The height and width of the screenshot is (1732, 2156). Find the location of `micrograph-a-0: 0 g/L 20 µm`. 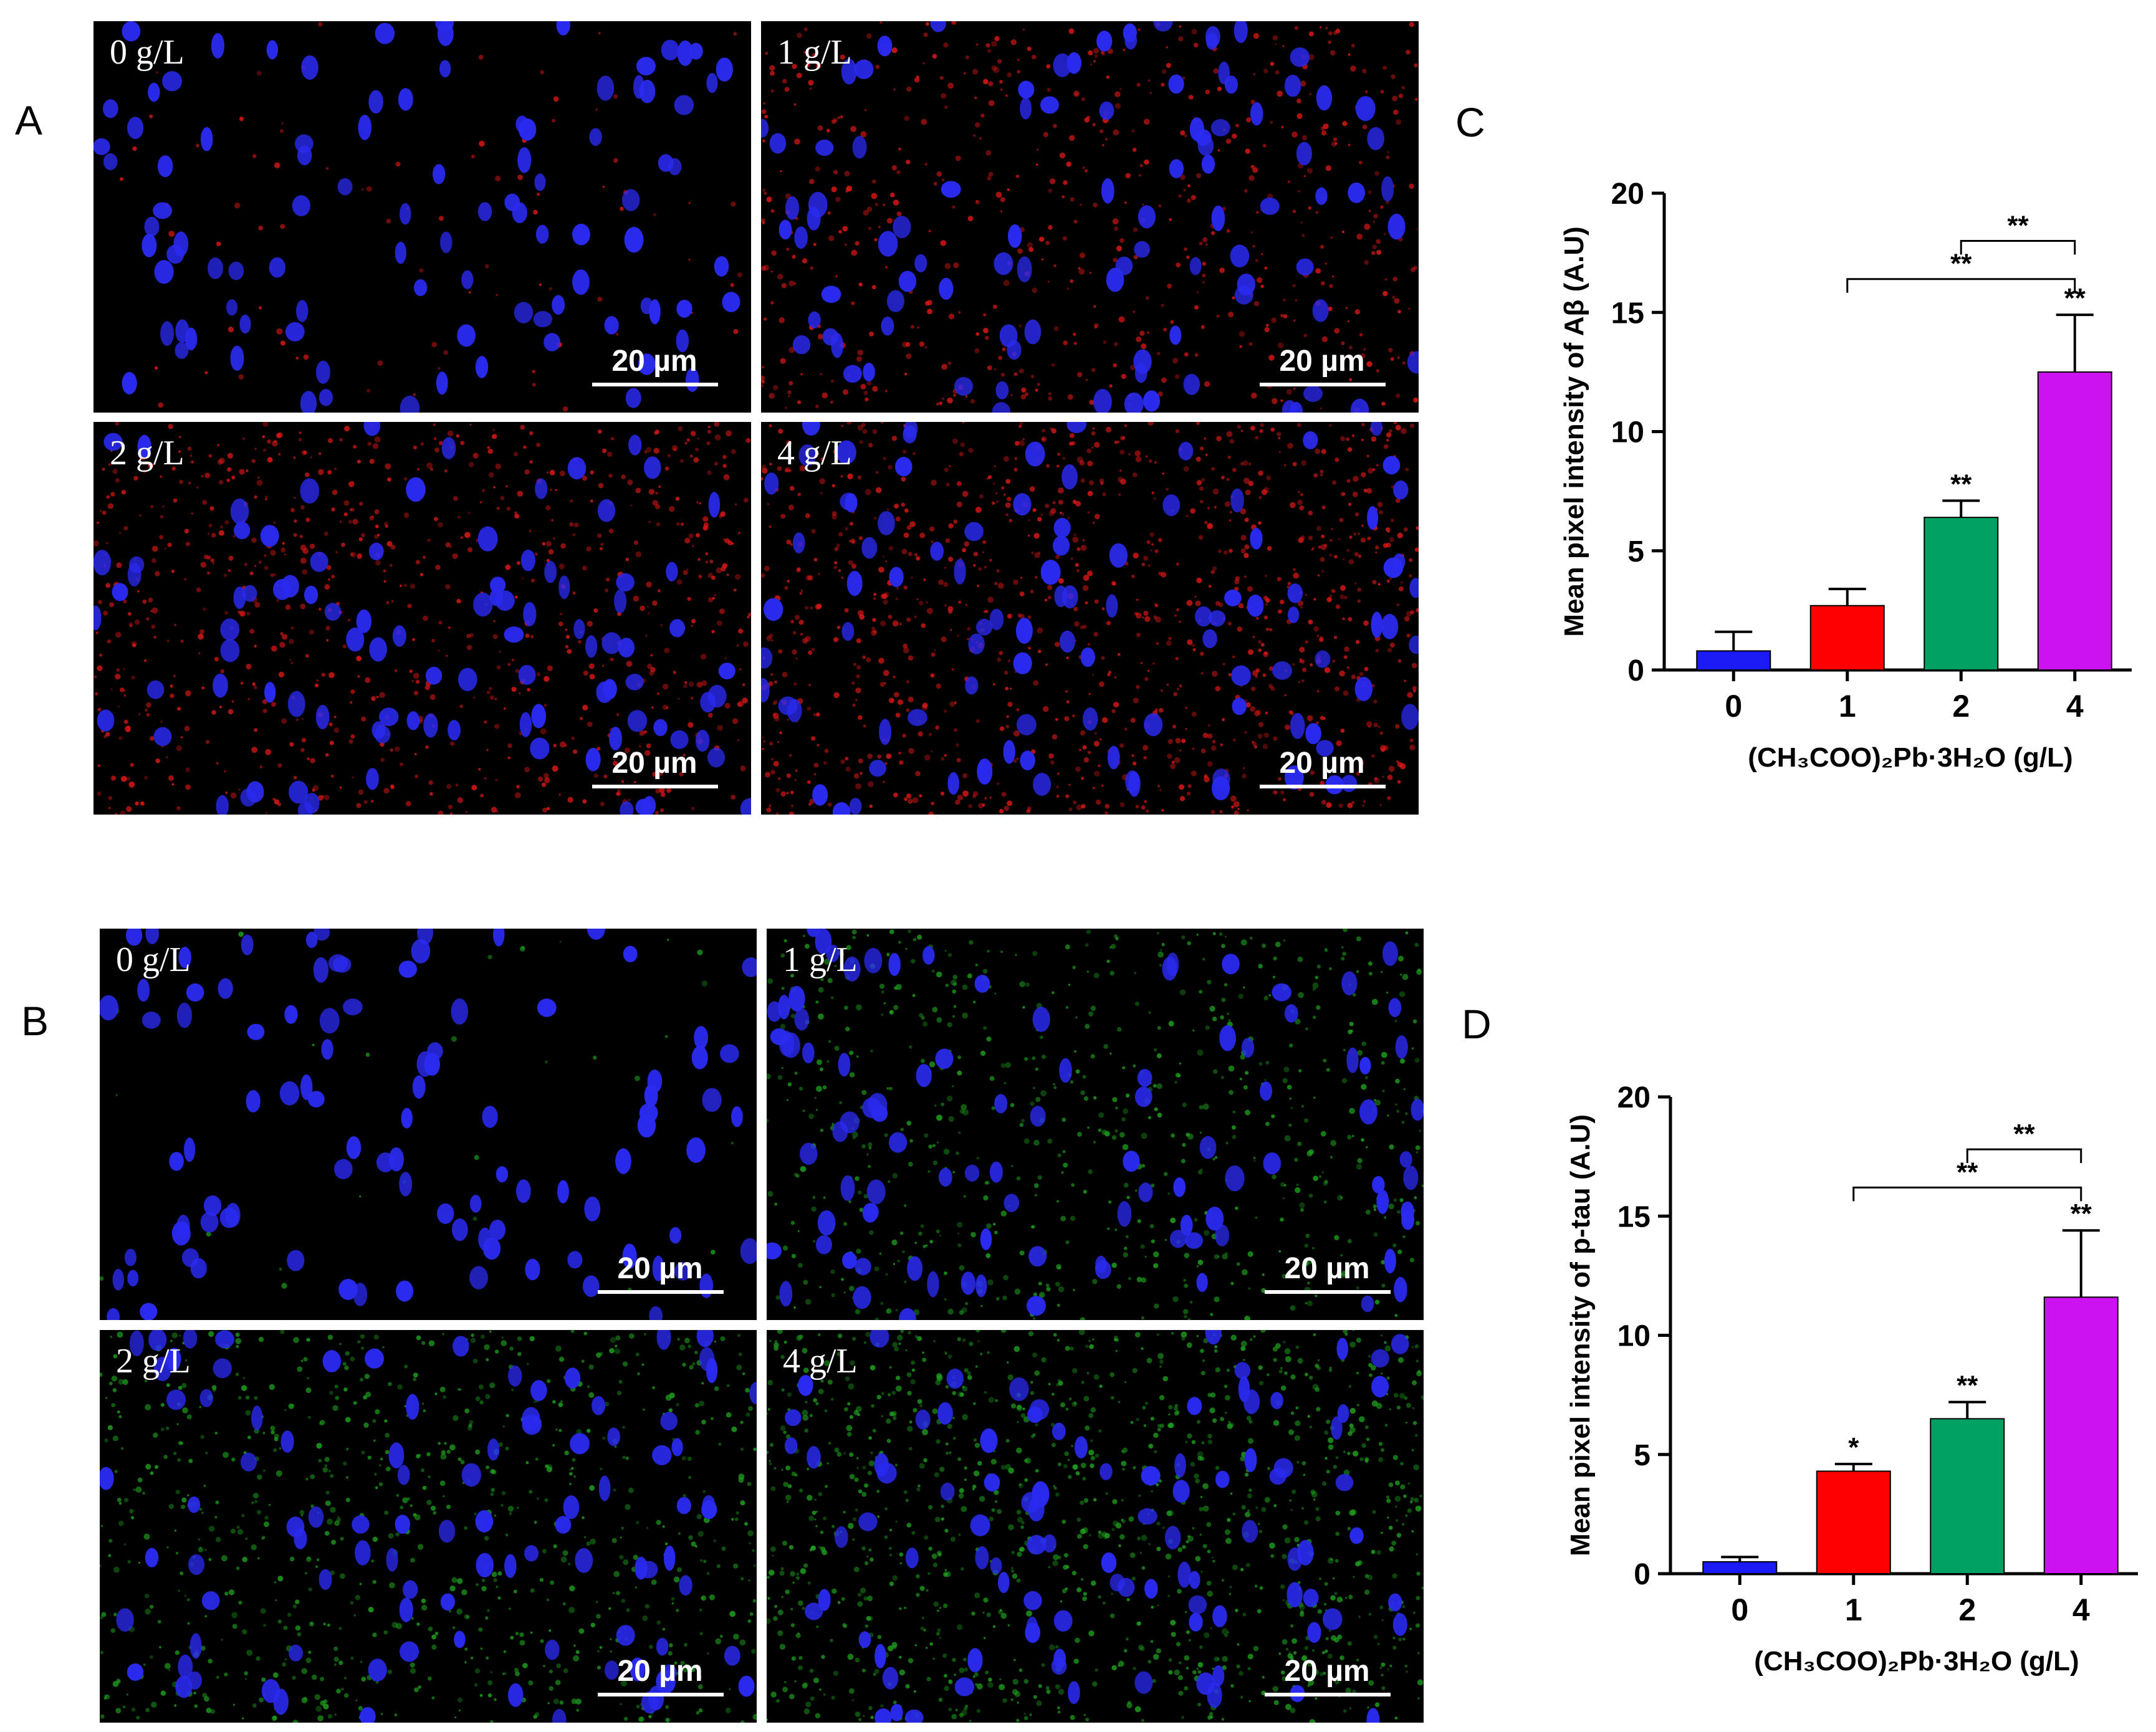

micrograph-a-0: 0 g/L 20 µm is located at coordinates (422, 217).